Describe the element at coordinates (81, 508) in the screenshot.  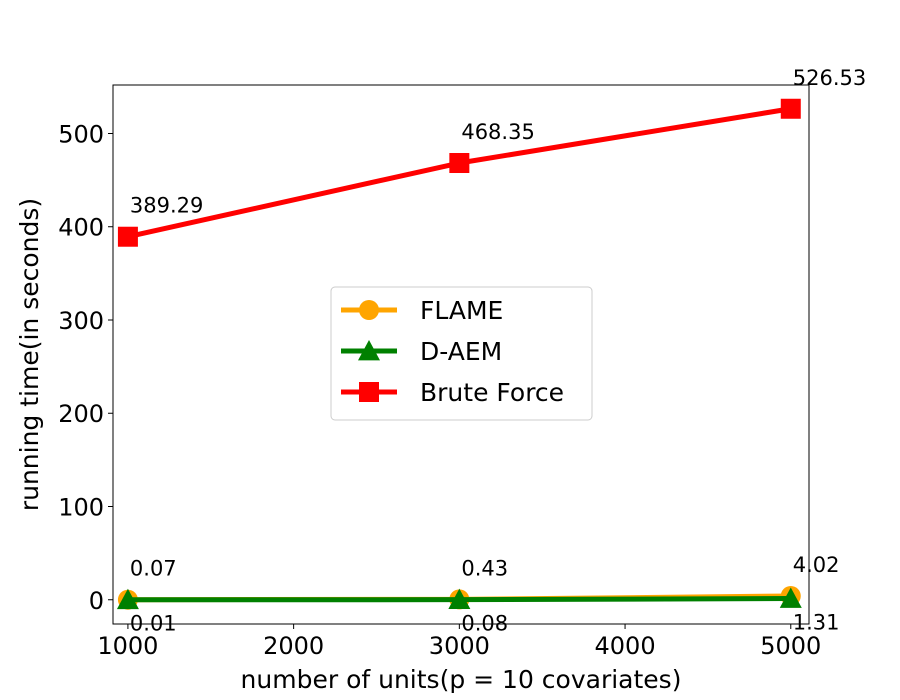
I see `y-tick-label: 100` at that location.